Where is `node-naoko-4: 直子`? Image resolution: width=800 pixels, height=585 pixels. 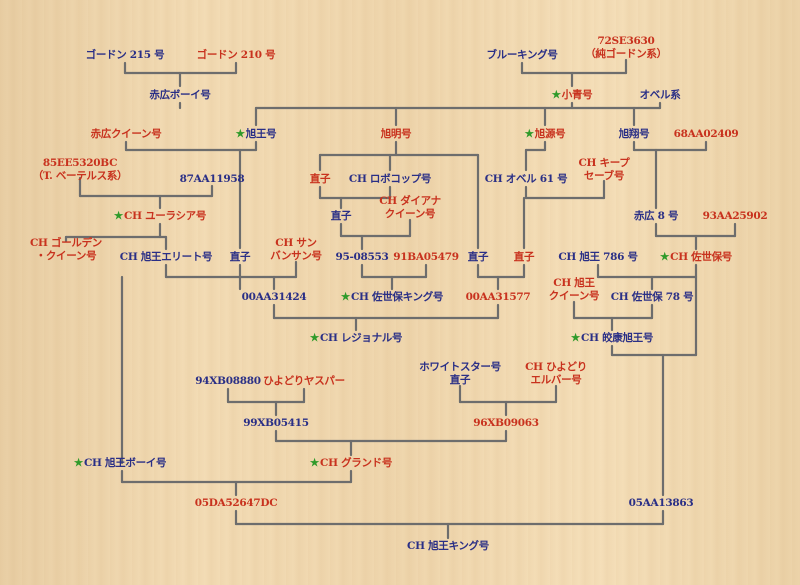
node-naoko-4: 直子 is located at coordinates (478, 257).